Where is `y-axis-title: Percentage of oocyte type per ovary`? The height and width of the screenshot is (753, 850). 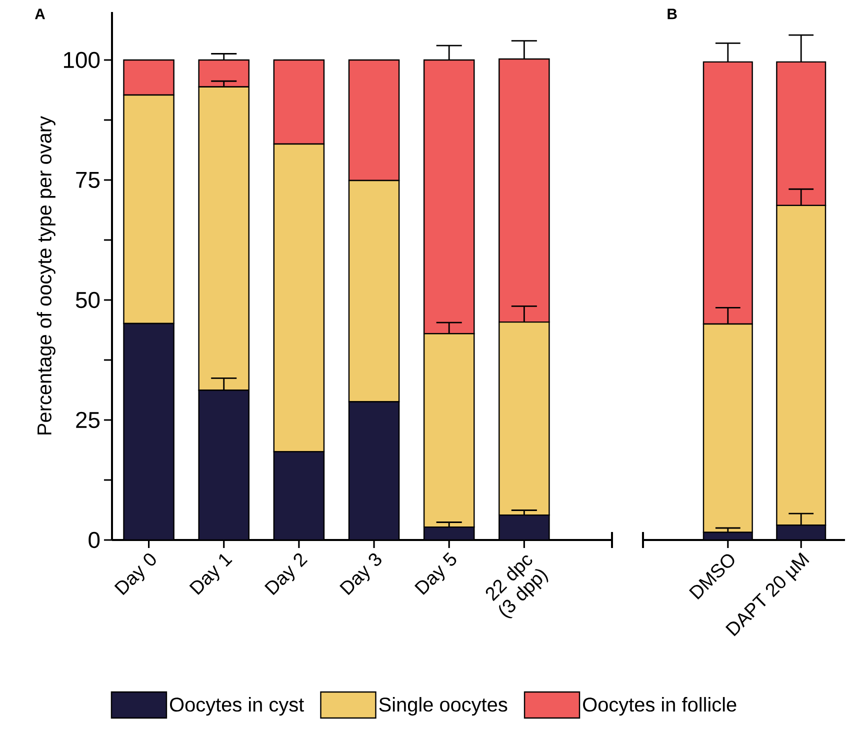 y-axis-title: Percentage of oocyte type per ovary is located at coordinates (46, 275).